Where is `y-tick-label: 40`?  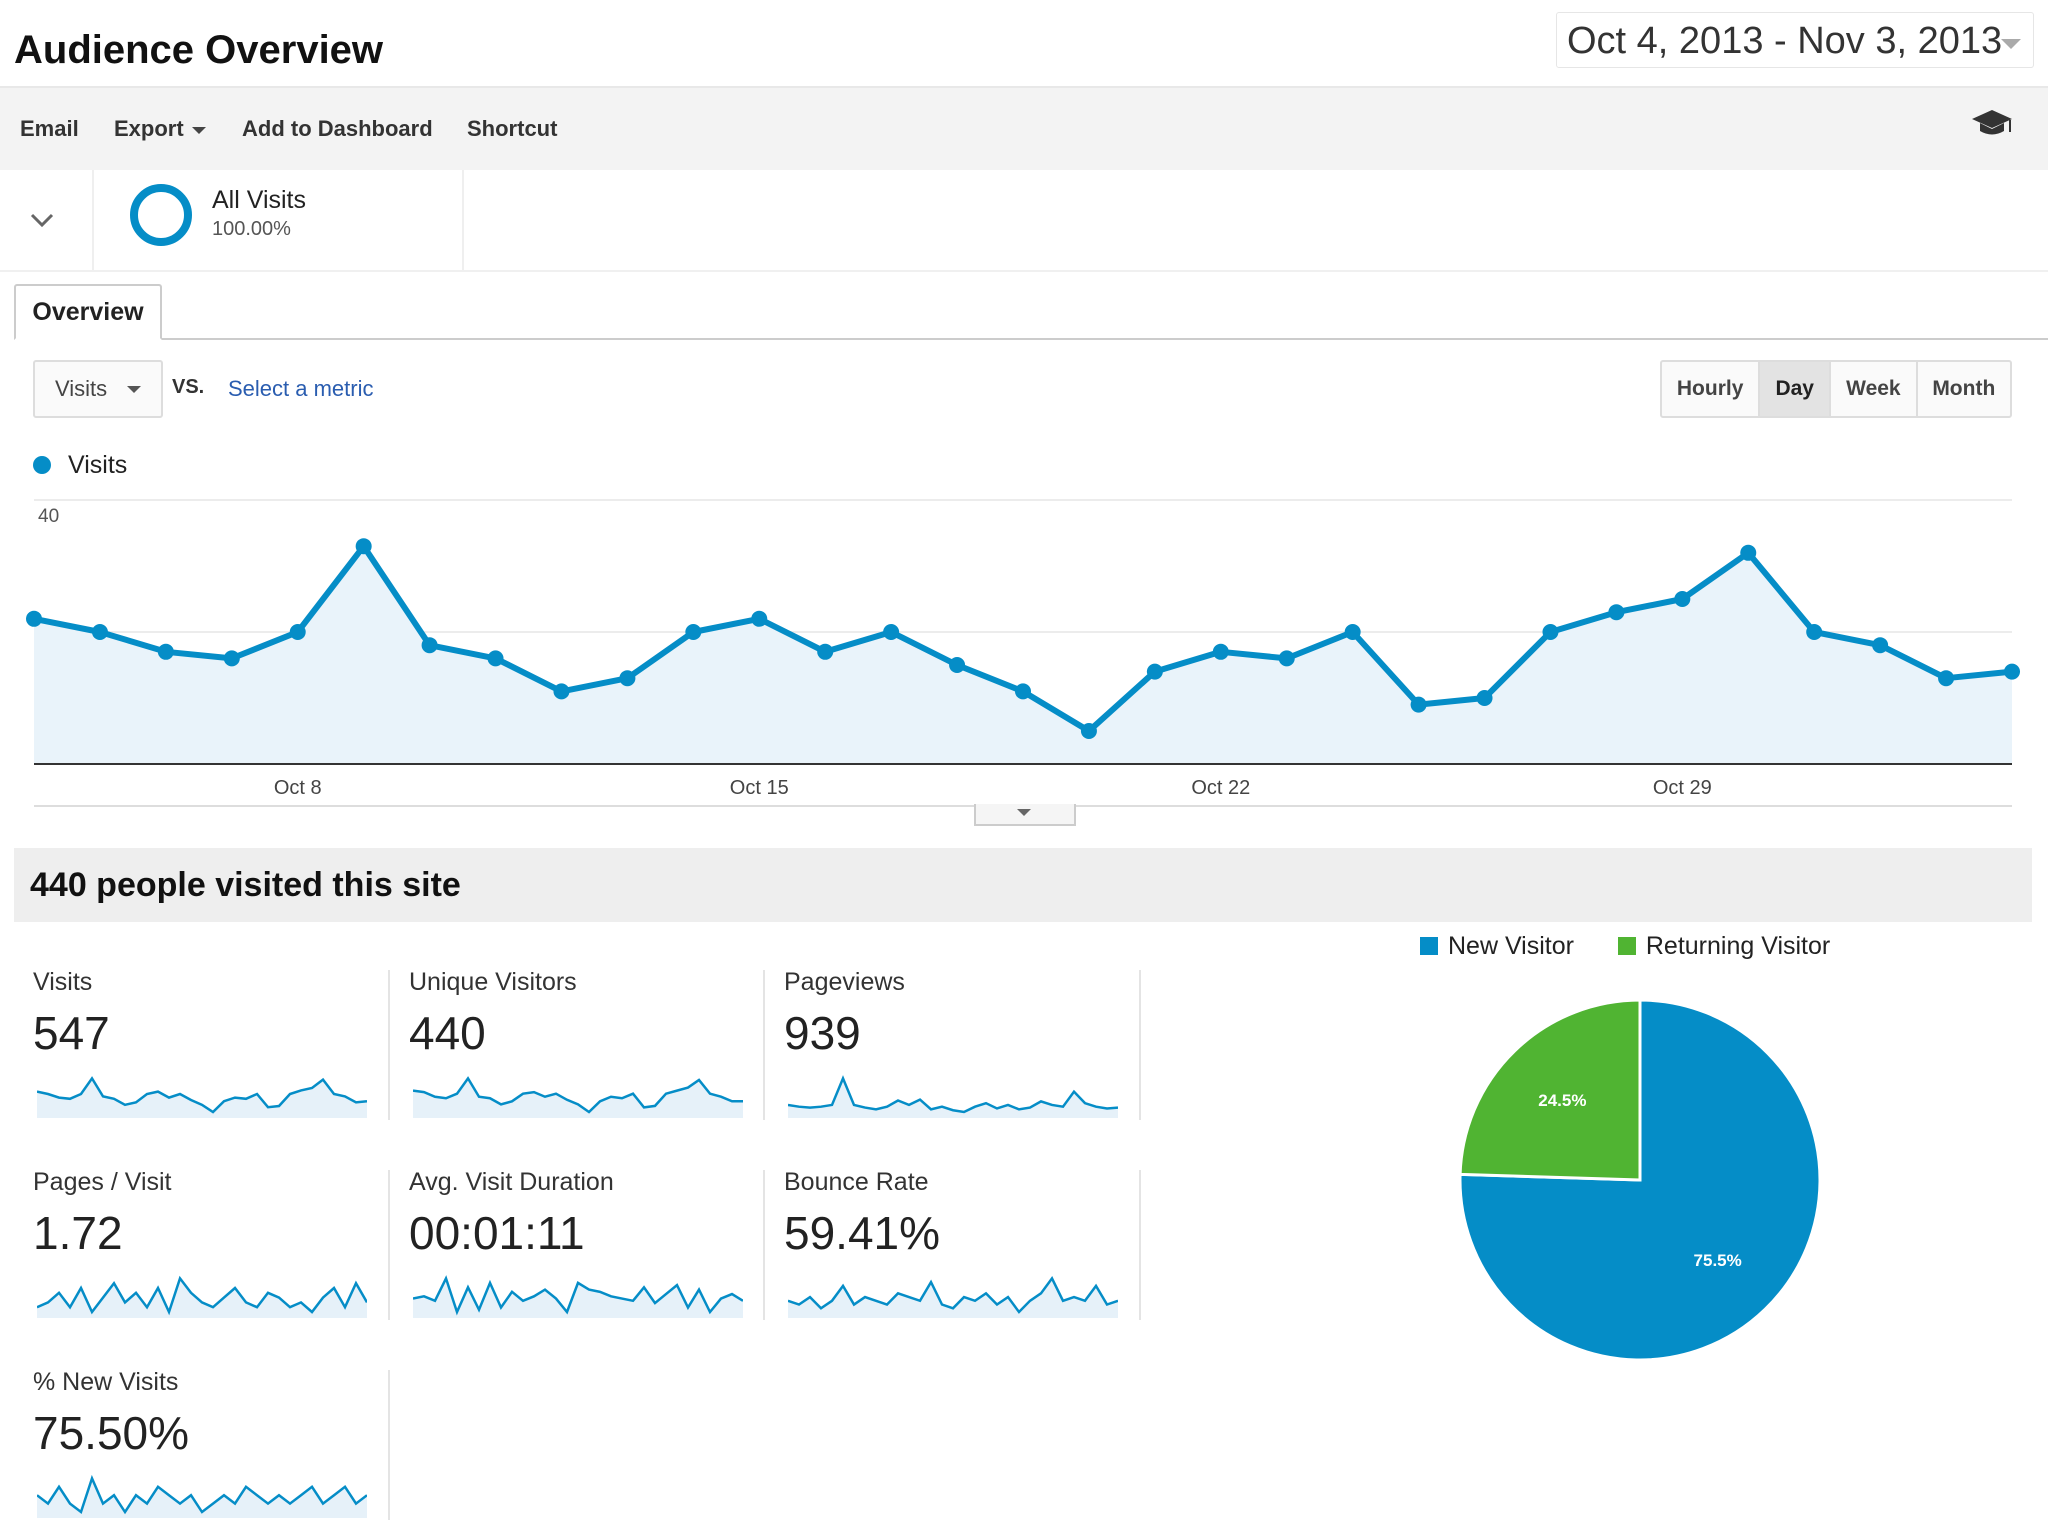 y-tick-label: 40 is located at coordinates (48, 516).